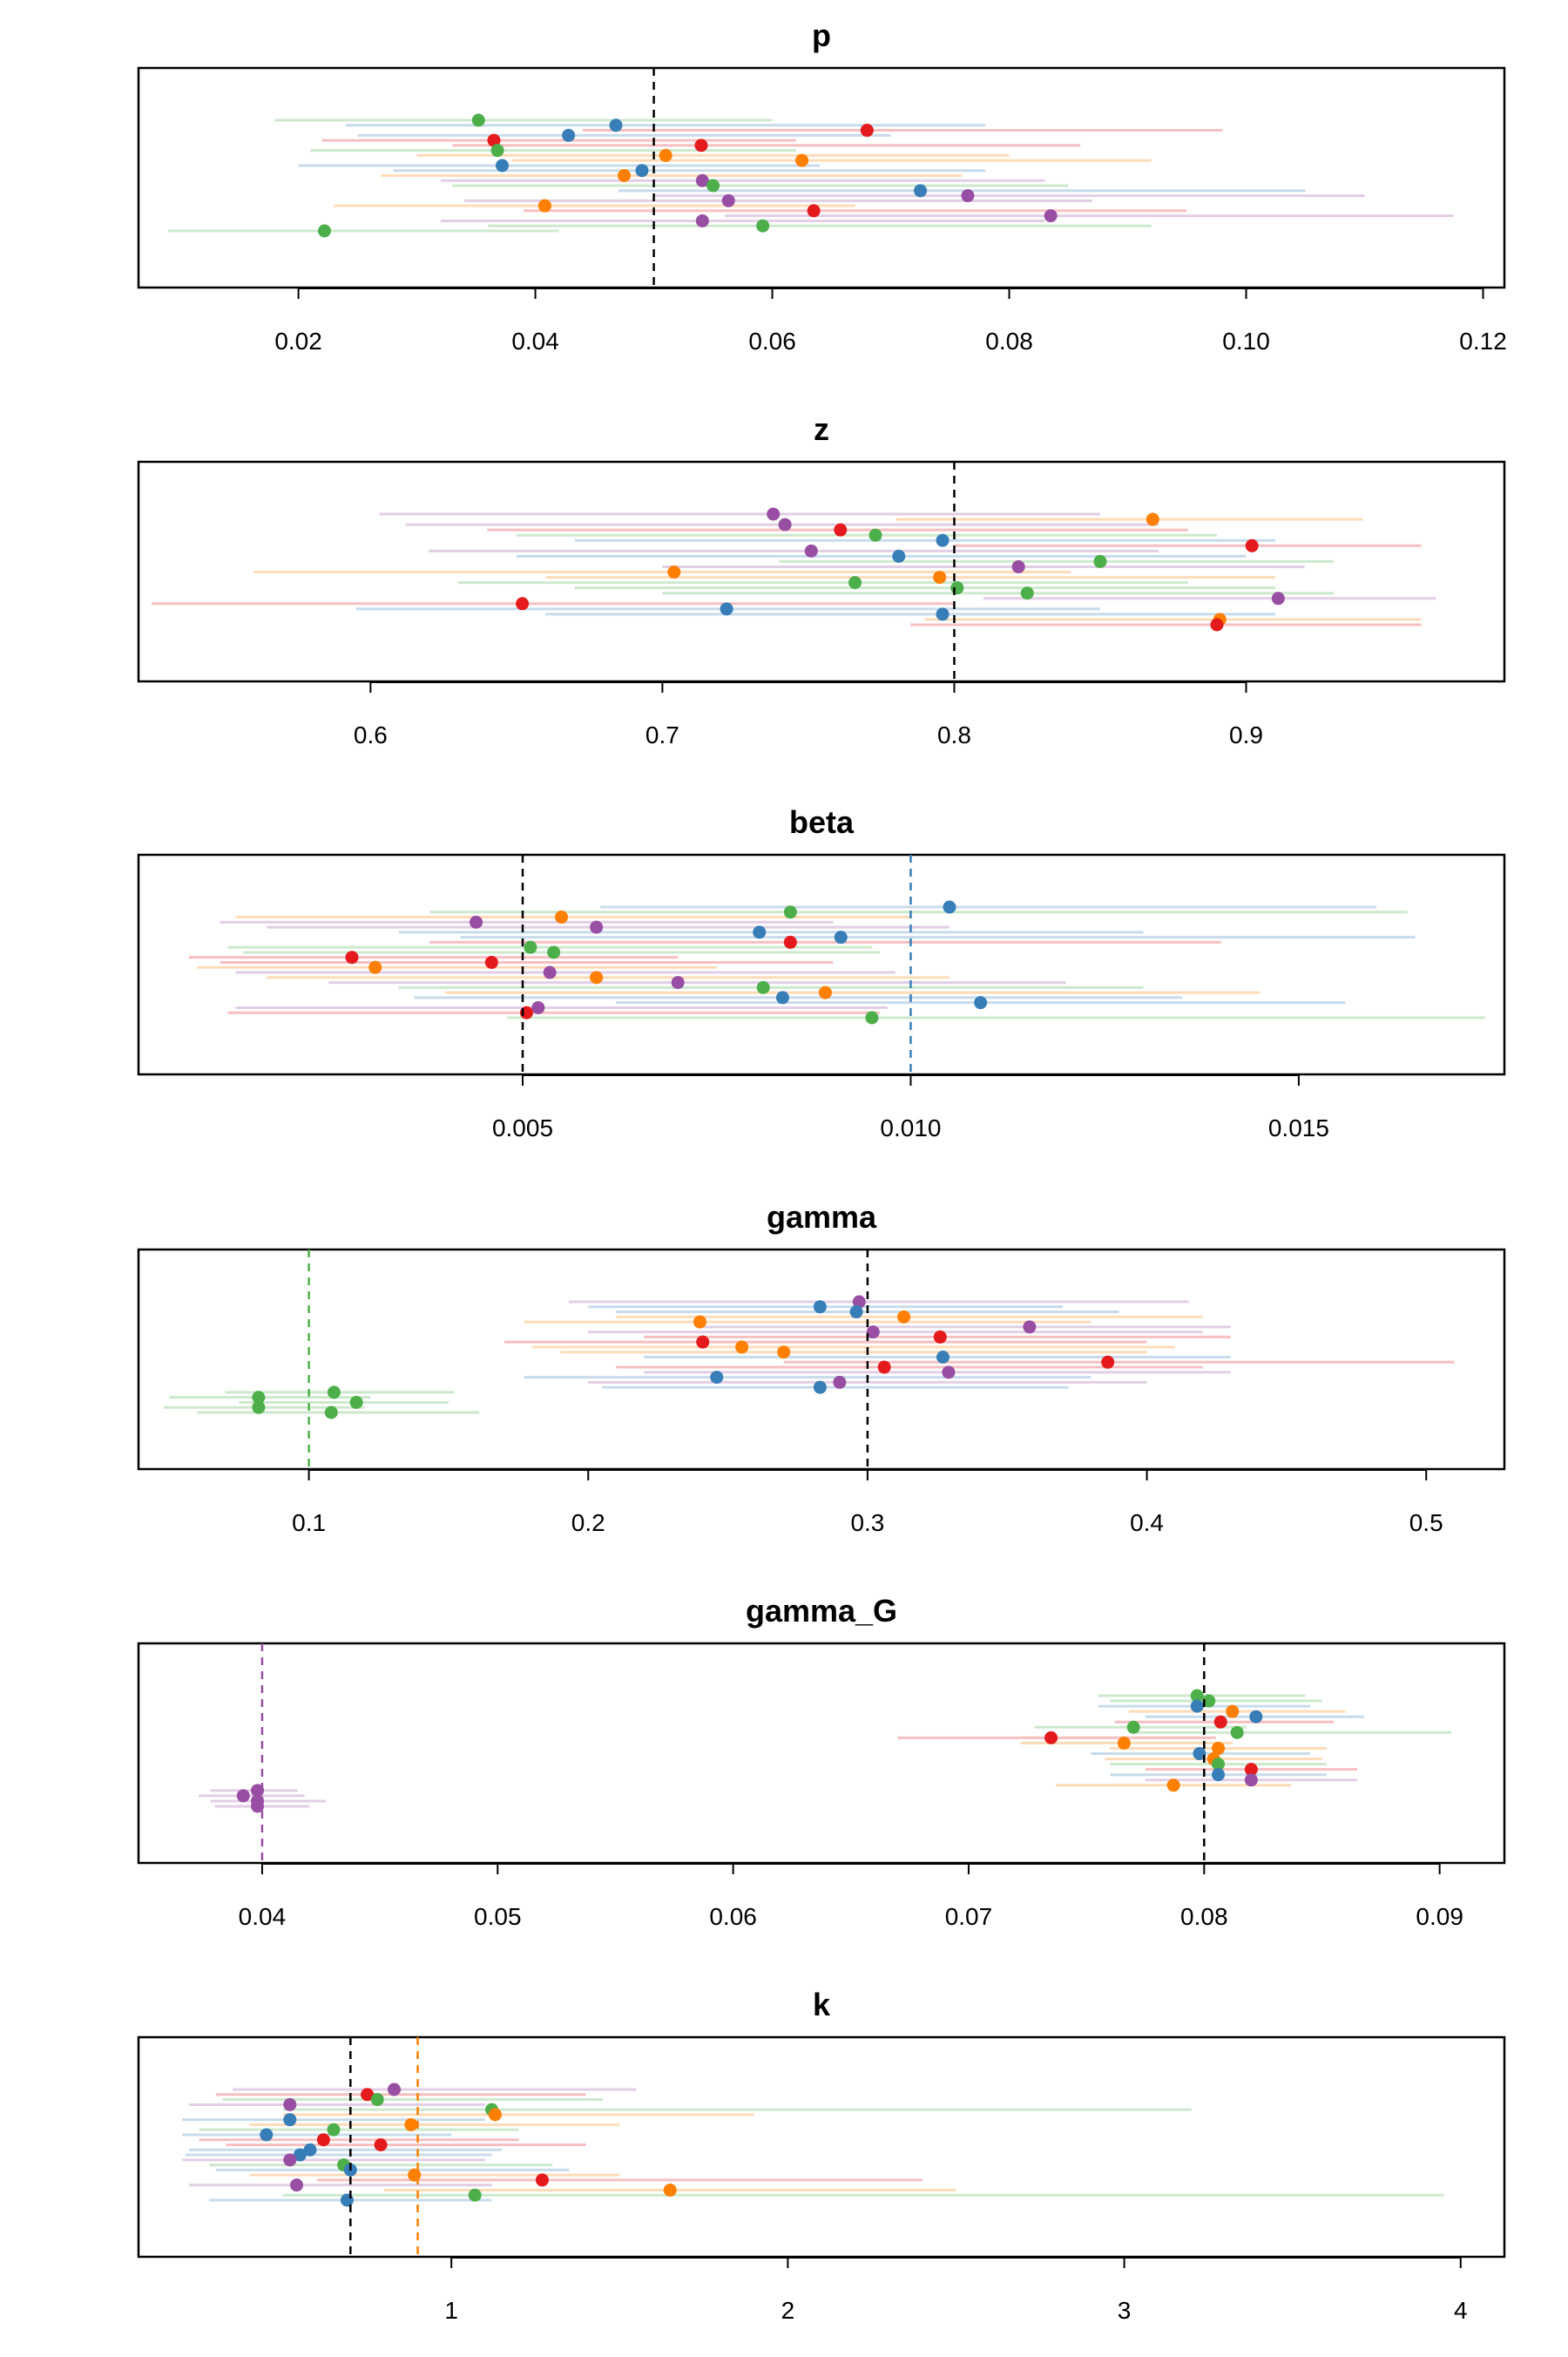  I want to click on x-tick-label-p-3: 0.08, so click(1009, 341).